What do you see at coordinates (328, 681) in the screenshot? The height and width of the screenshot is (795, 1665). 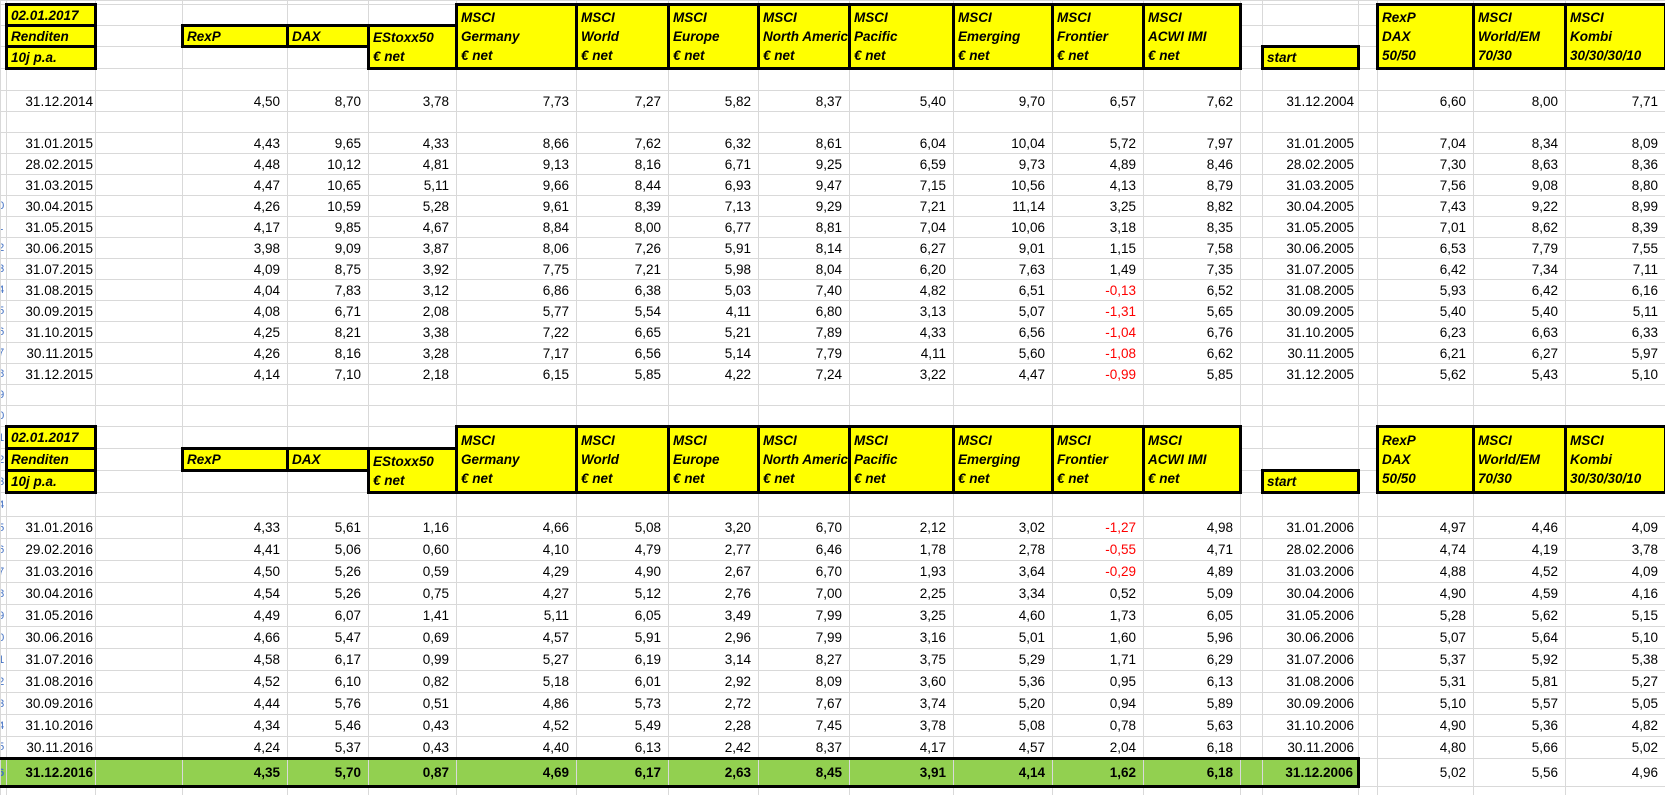 I see `value-cell: 6,10` at bounding box center [328, 681].